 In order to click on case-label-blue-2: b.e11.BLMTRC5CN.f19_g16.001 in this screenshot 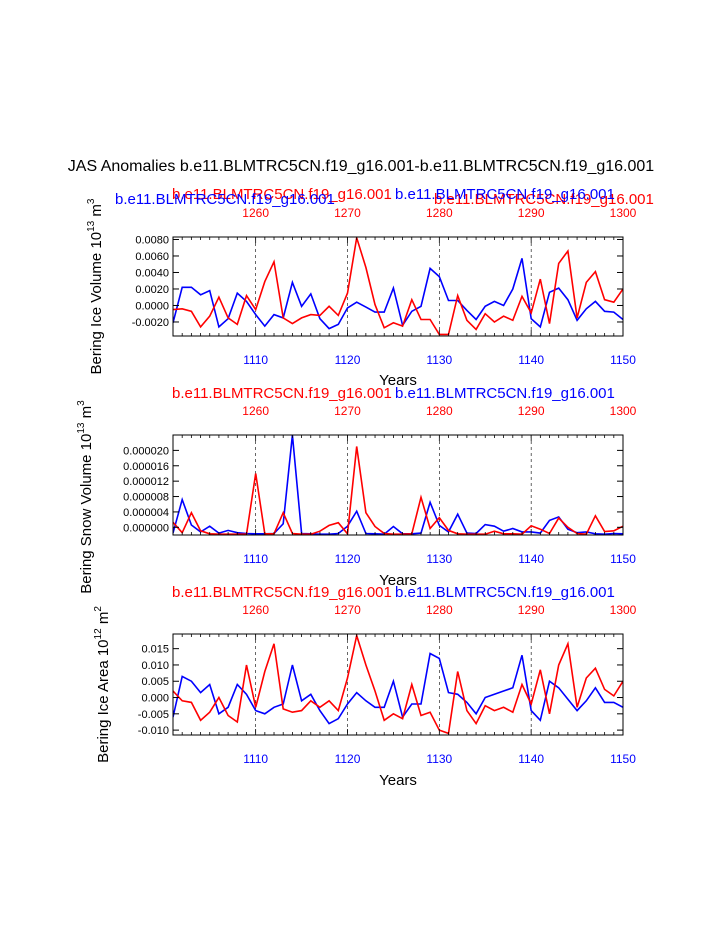, I will do `click(505, 194)`.